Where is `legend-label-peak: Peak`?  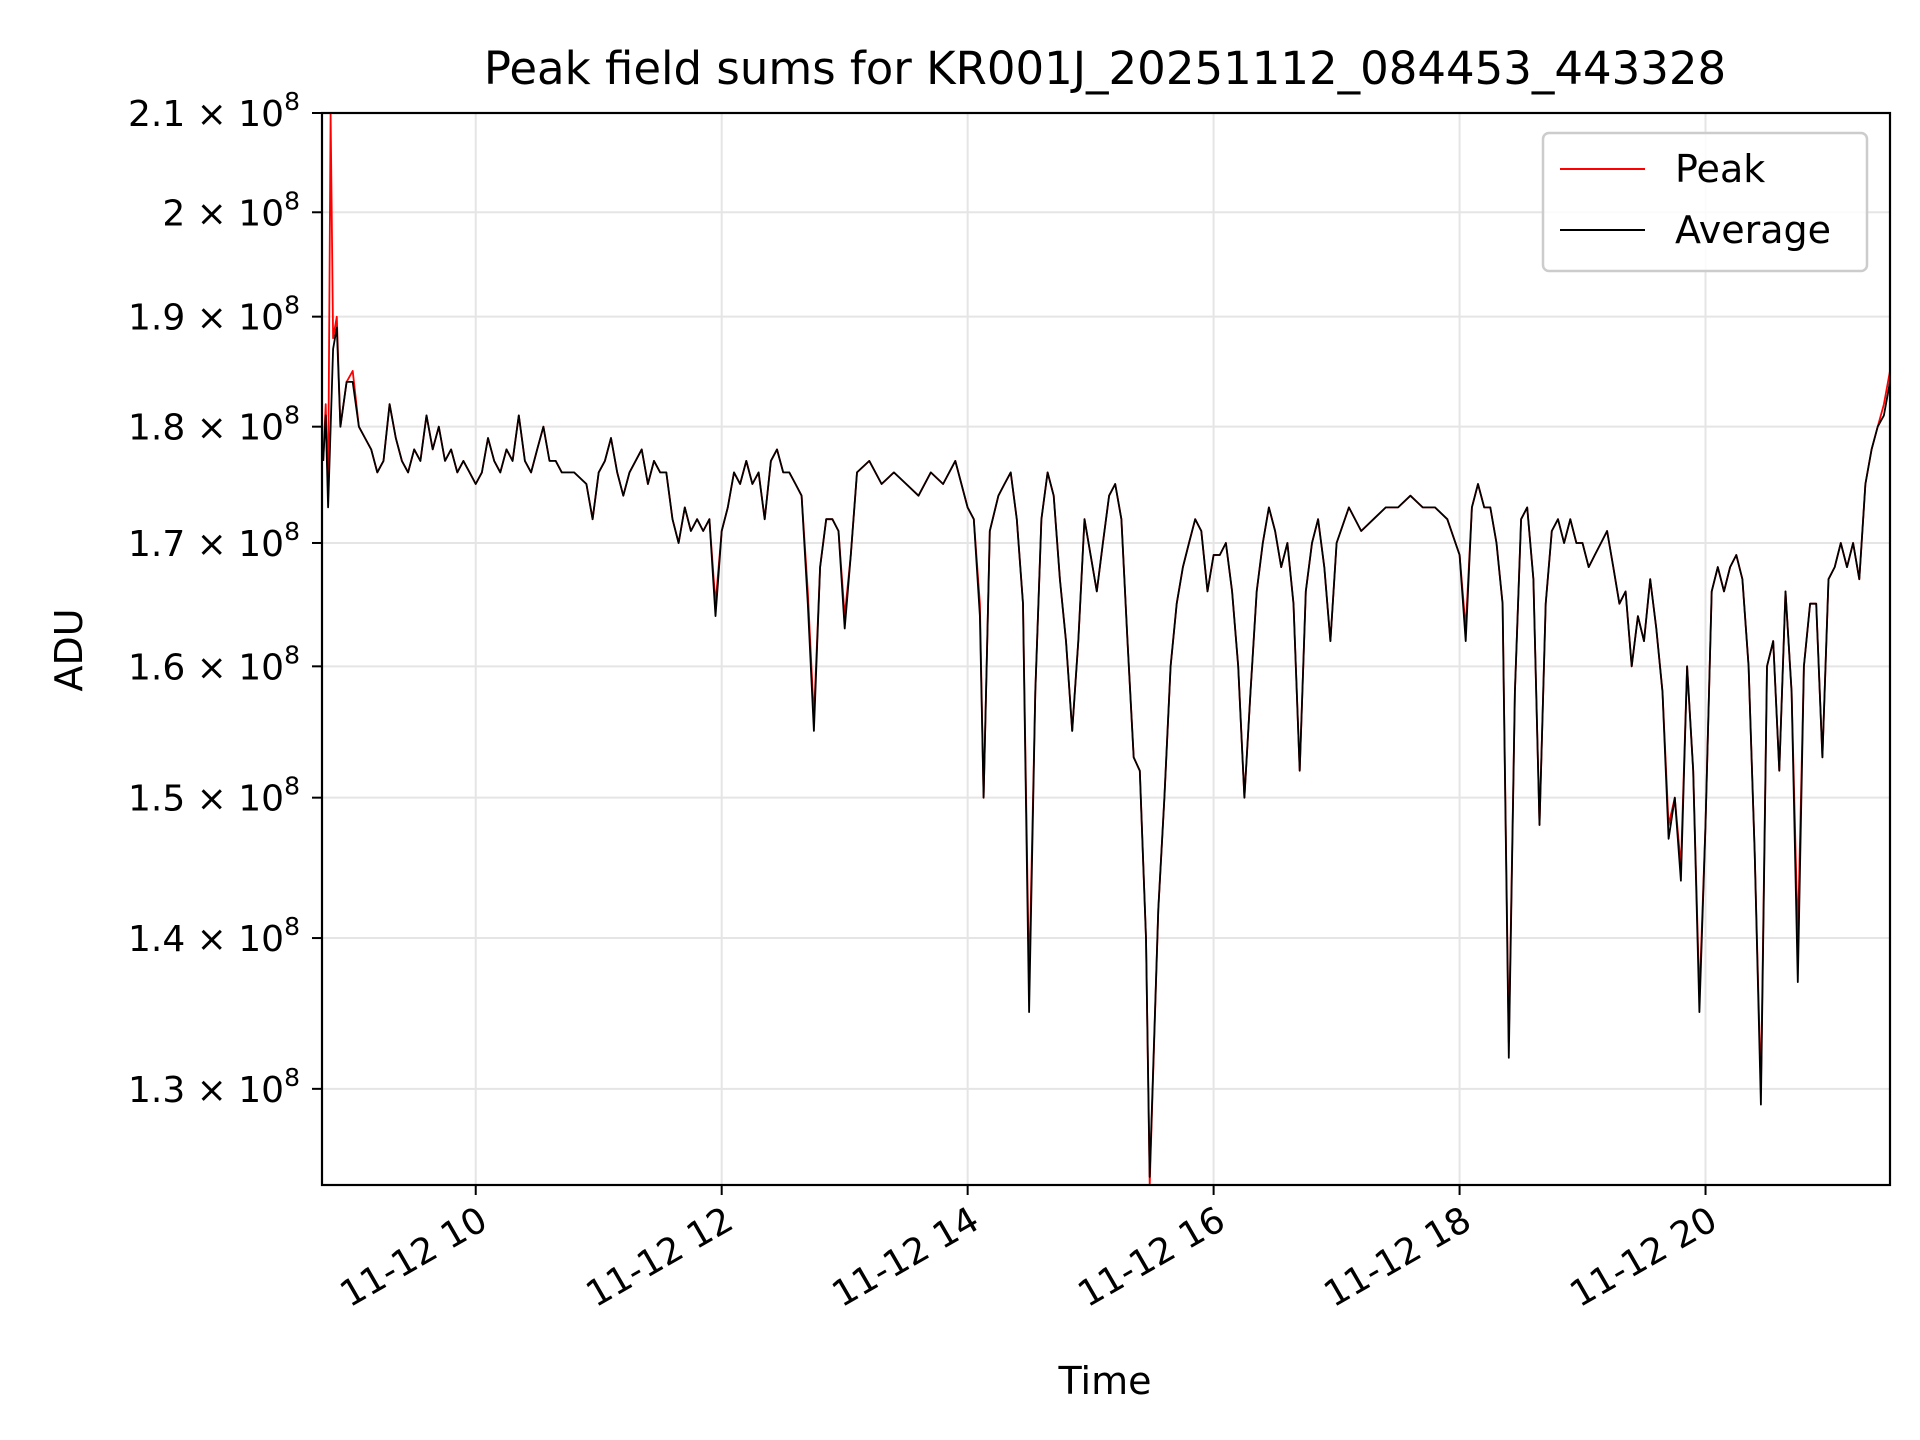
legend-label-peak: Peak is located at coordinates (1720, 169).